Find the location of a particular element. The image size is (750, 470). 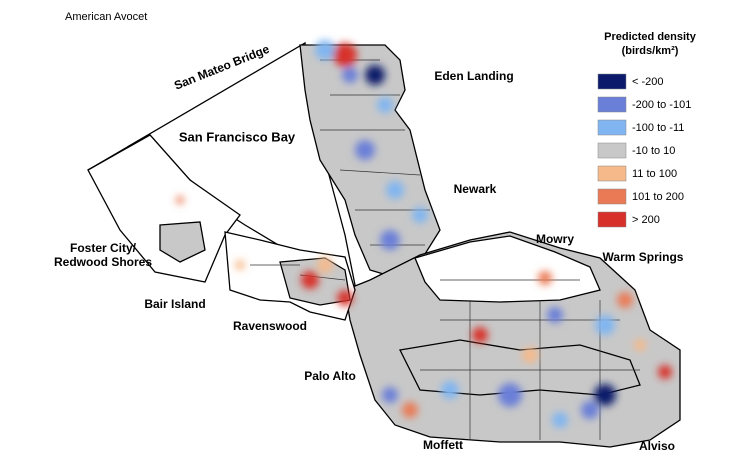

legend-label: 101 to 200 is located at coordinates (658, 197).